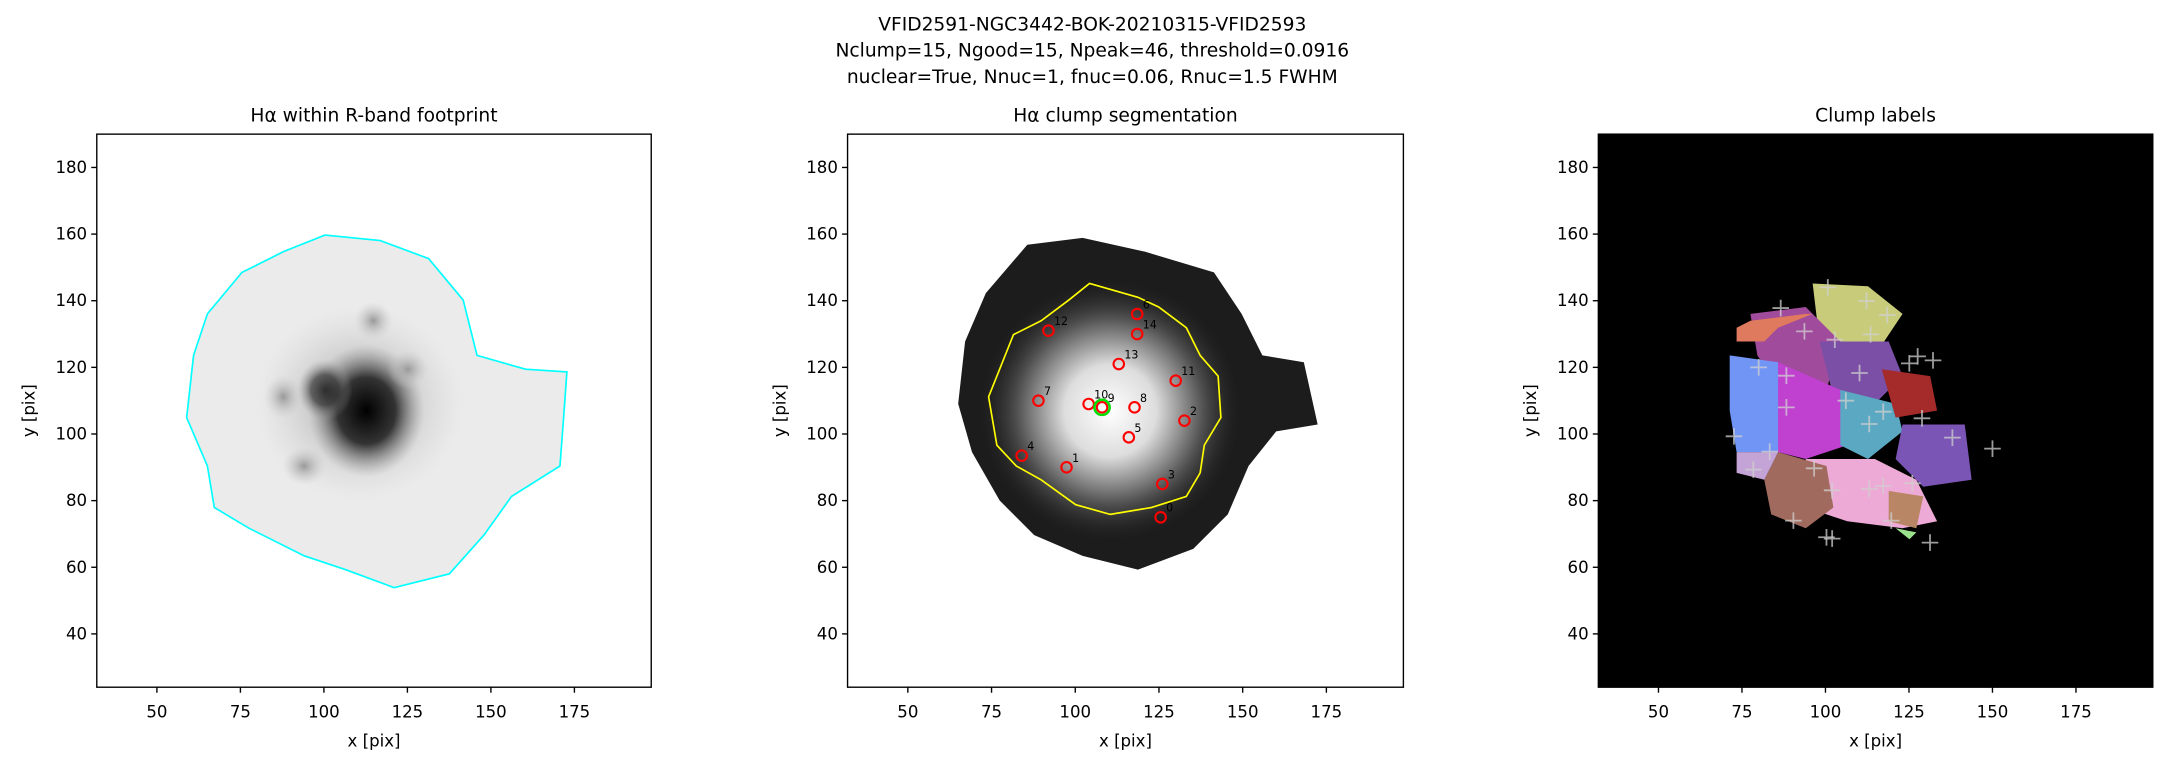  Describe the element at coordinates (1131, 354) in the screenshot. I see `clump-label: 13` at that location.